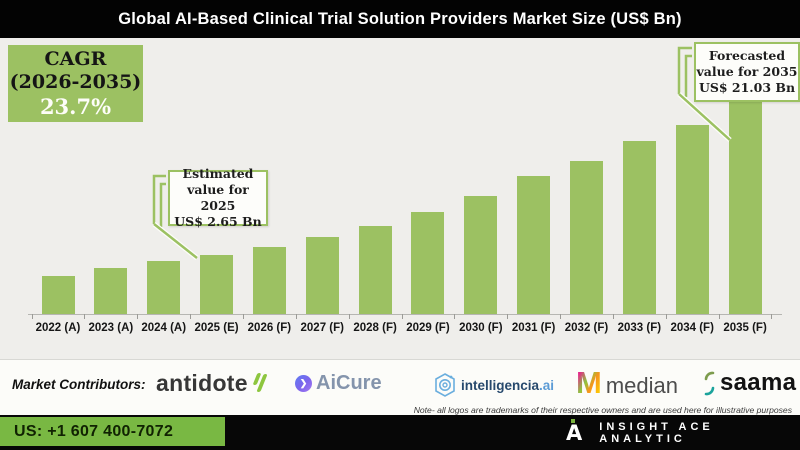 Image resolution: width=800 pixels, height=450 pixels. I want to click on antidote-wordmark: antidote, so click(202, 383).